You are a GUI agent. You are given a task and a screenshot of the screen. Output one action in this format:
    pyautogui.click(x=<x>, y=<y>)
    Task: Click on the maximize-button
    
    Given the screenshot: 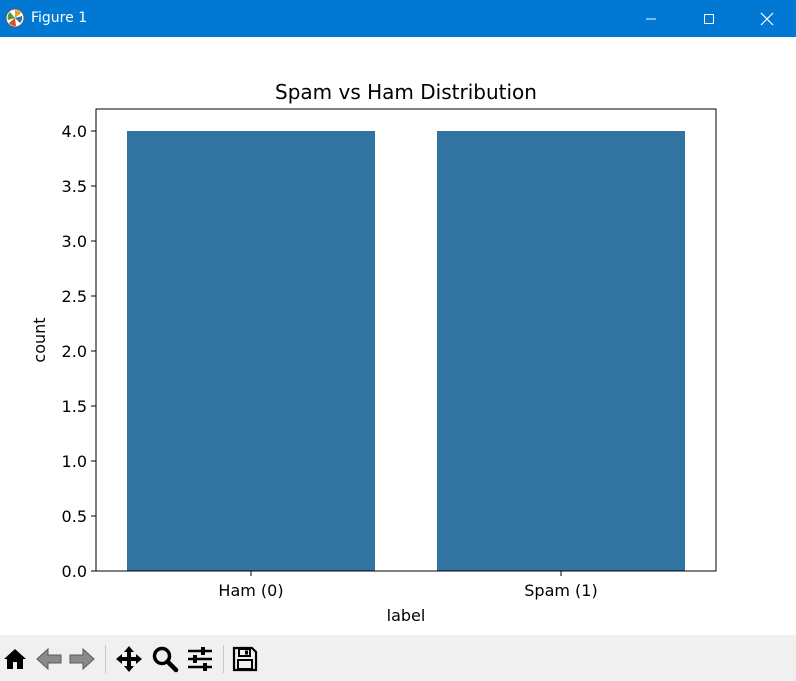 What is the action you would take?
    pyautogui.click(x=709, y=18)
    